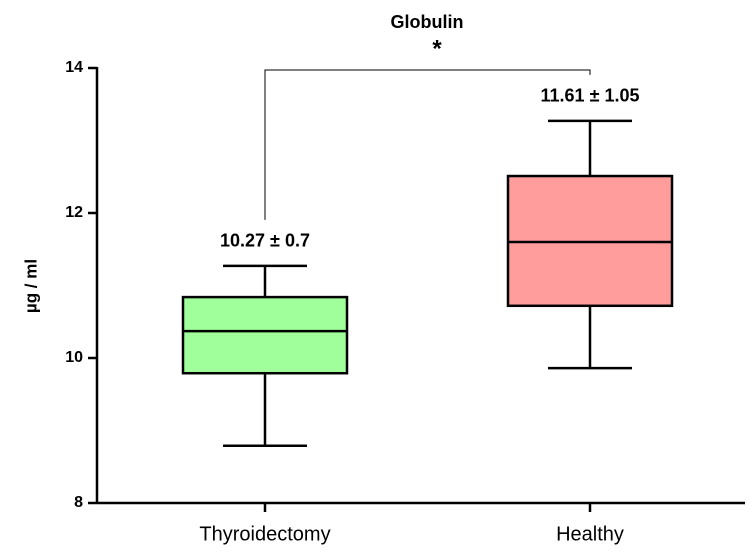  What do you see at coordinates (265, 241) in the screenshot?
I see `box-label: 10.27 ± 0.7` at bounding box center [265, 241].